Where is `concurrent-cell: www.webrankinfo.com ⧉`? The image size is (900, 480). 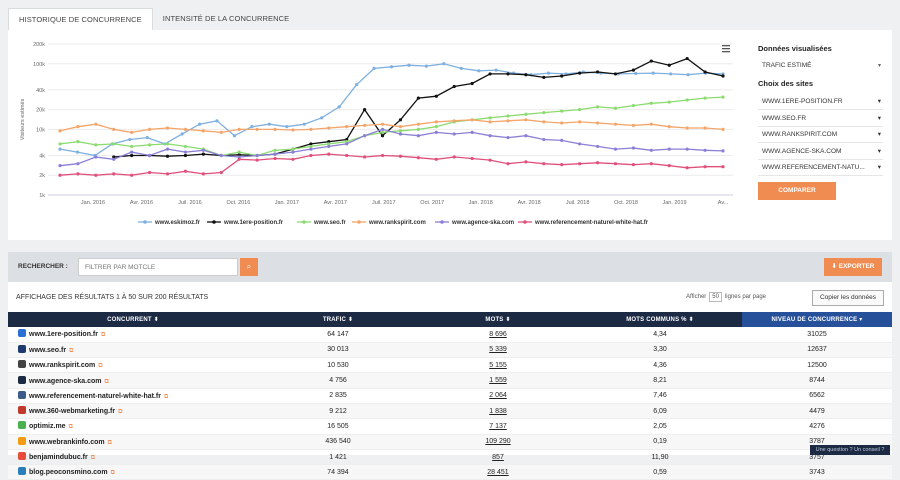 concurrent-cell: www.webrankinfo.com ⧉ is located at coordinates (133, 442).